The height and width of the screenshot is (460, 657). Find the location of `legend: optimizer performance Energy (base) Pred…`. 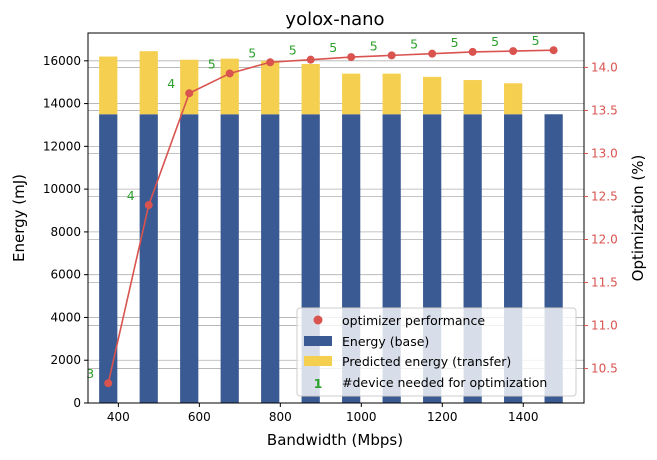

legend: optimizer performance Energy (base) Pred… is located at coordinates (436, 352).